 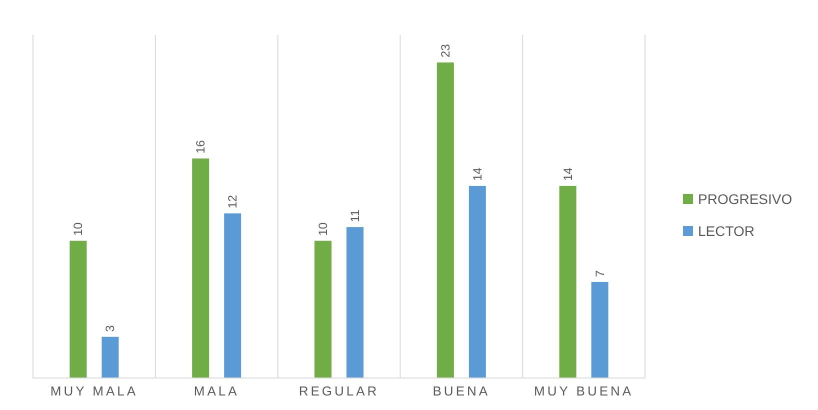 I want to click on x-tick-label: MALA, so click(x=217, y=390).